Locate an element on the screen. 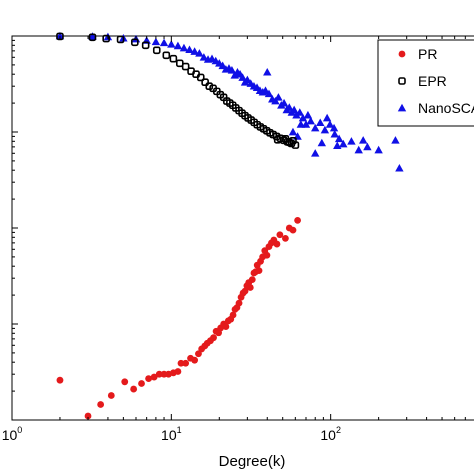  x-tick-label: 10⁰ is located at coordinates (12, 434).